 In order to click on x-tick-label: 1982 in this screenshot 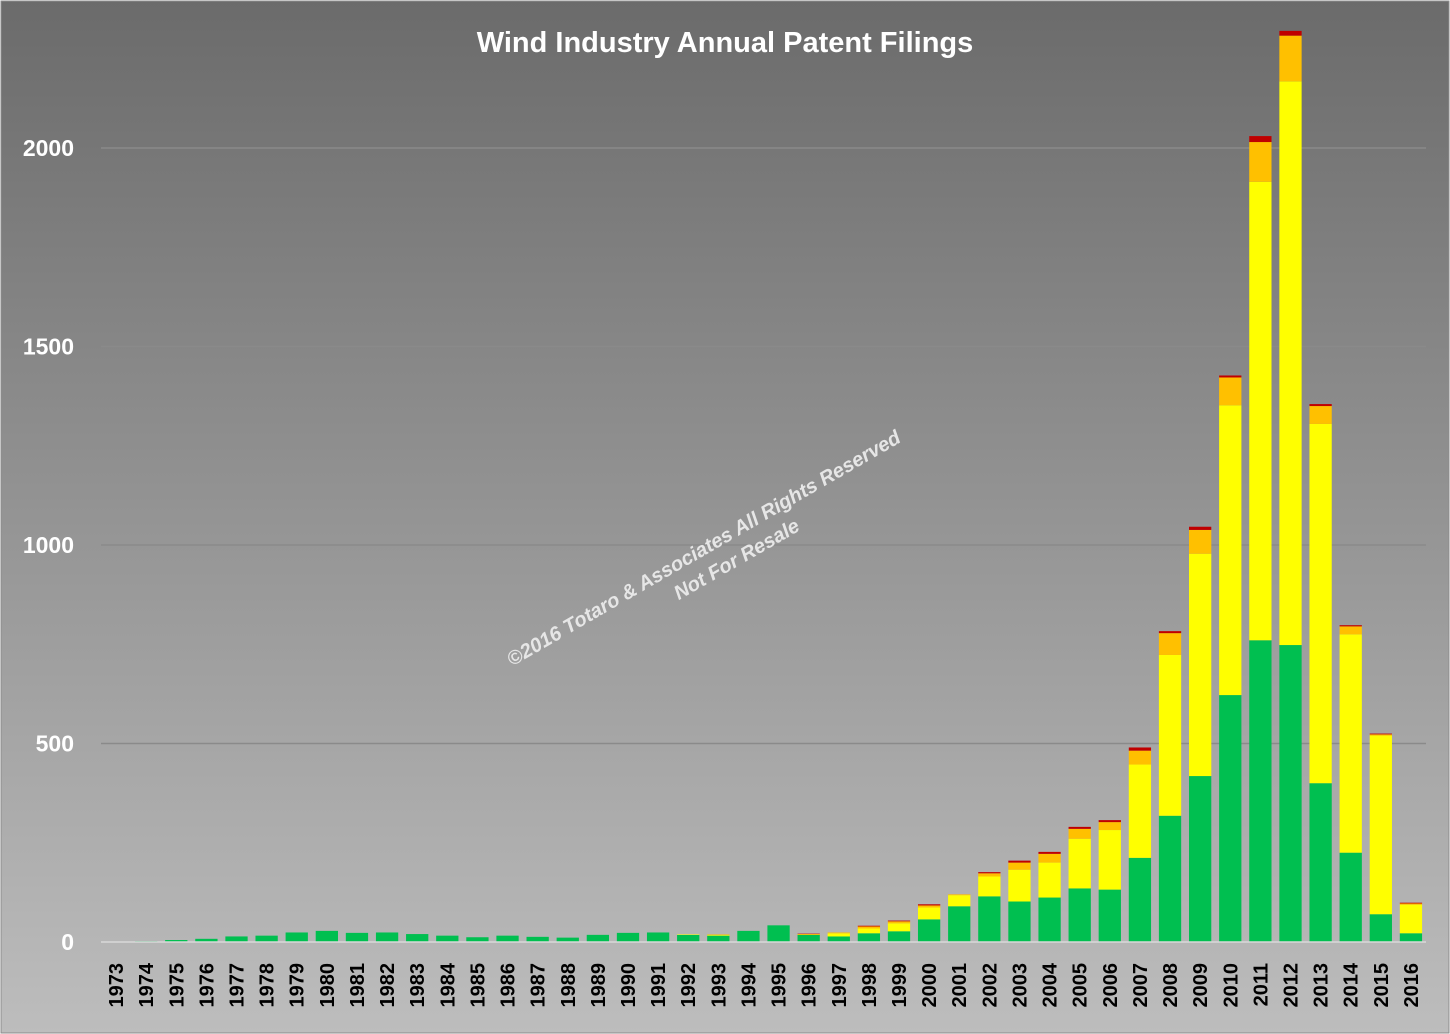, I will do `click(388, 985)`.